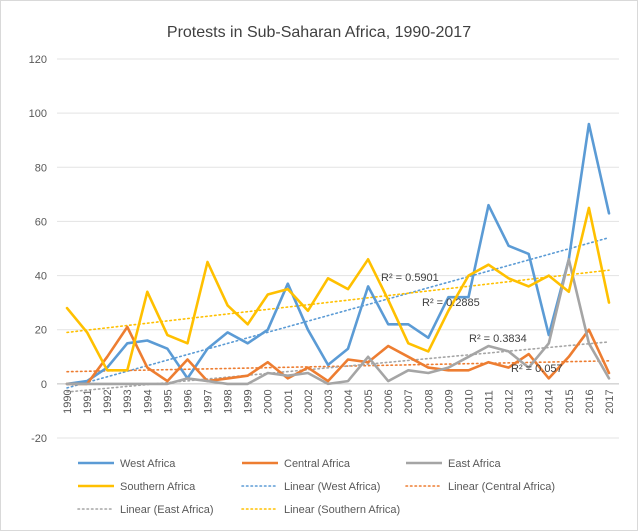 The height and width of the screenshot is (531, 638). I want to click on x-tick-label: 2006, so click(389, 401).